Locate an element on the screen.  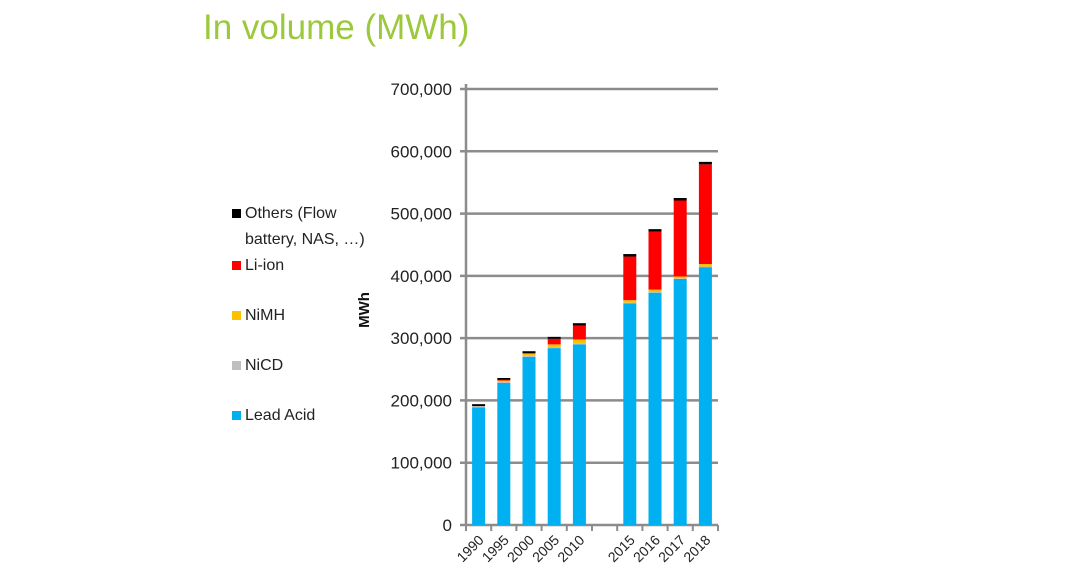
legend-item-lead-acid: Lead Acid is located at coordinates (273, 416).